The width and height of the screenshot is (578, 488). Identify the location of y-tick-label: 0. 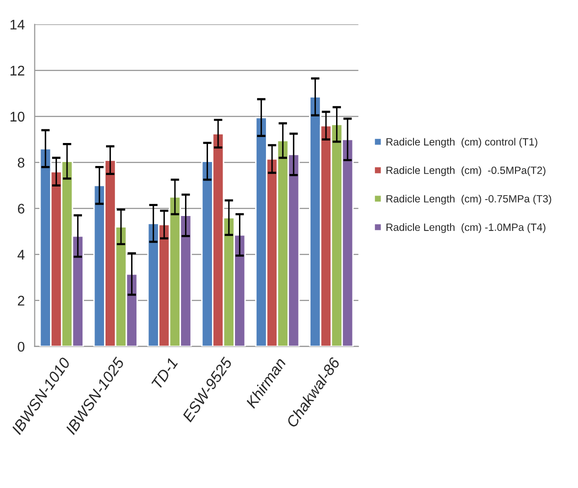
(21, 347).